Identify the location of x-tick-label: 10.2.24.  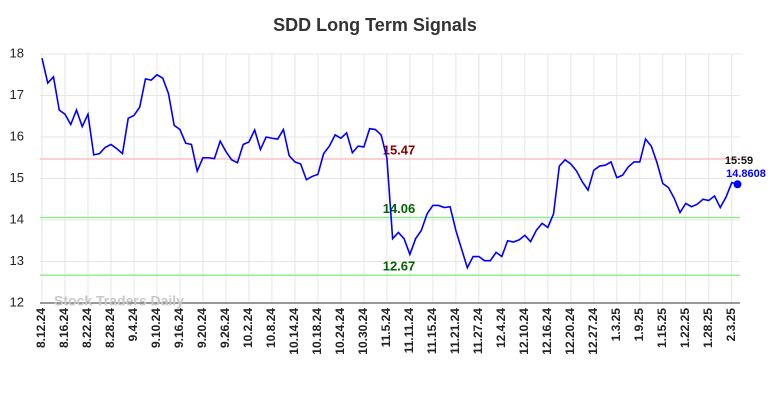
(248, 328).